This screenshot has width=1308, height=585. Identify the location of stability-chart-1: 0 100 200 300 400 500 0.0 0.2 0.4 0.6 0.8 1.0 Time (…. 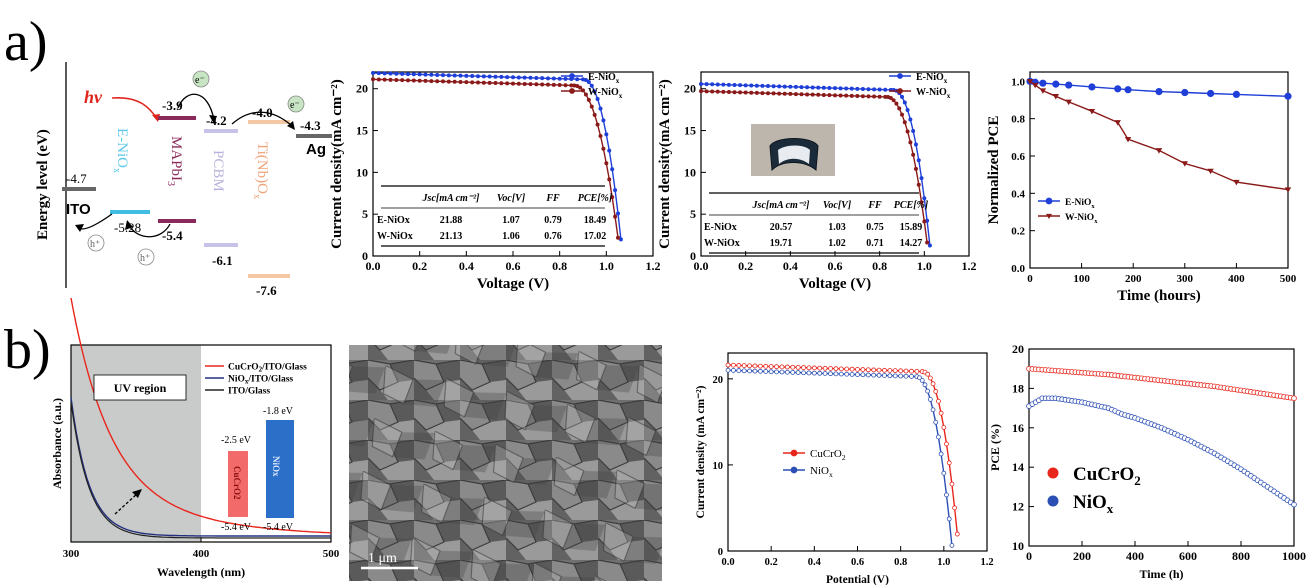
(1141, 187).